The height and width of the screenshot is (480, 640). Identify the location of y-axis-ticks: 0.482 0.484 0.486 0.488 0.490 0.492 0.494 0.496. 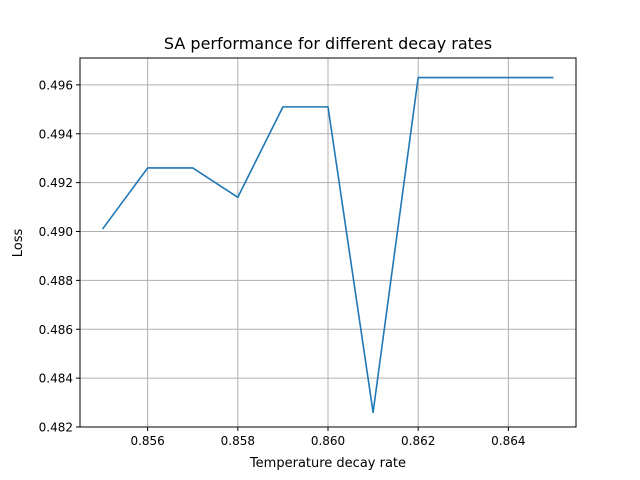
(59, 256).